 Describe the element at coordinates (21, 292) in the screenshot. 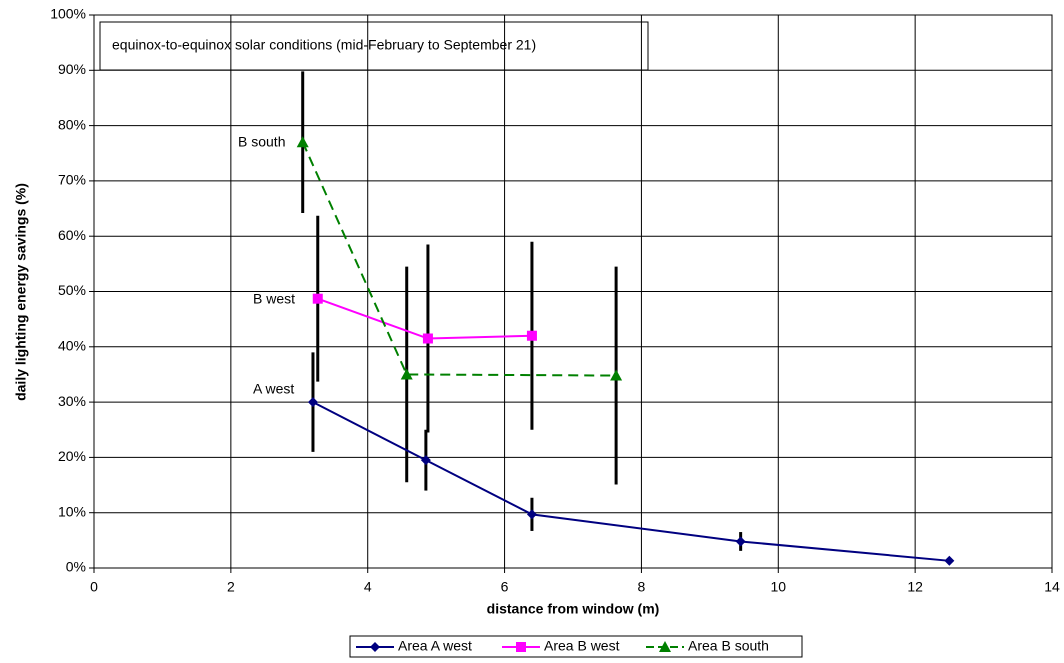

I see `y-axis-label: daily lighting energy savings (%)` at that location.